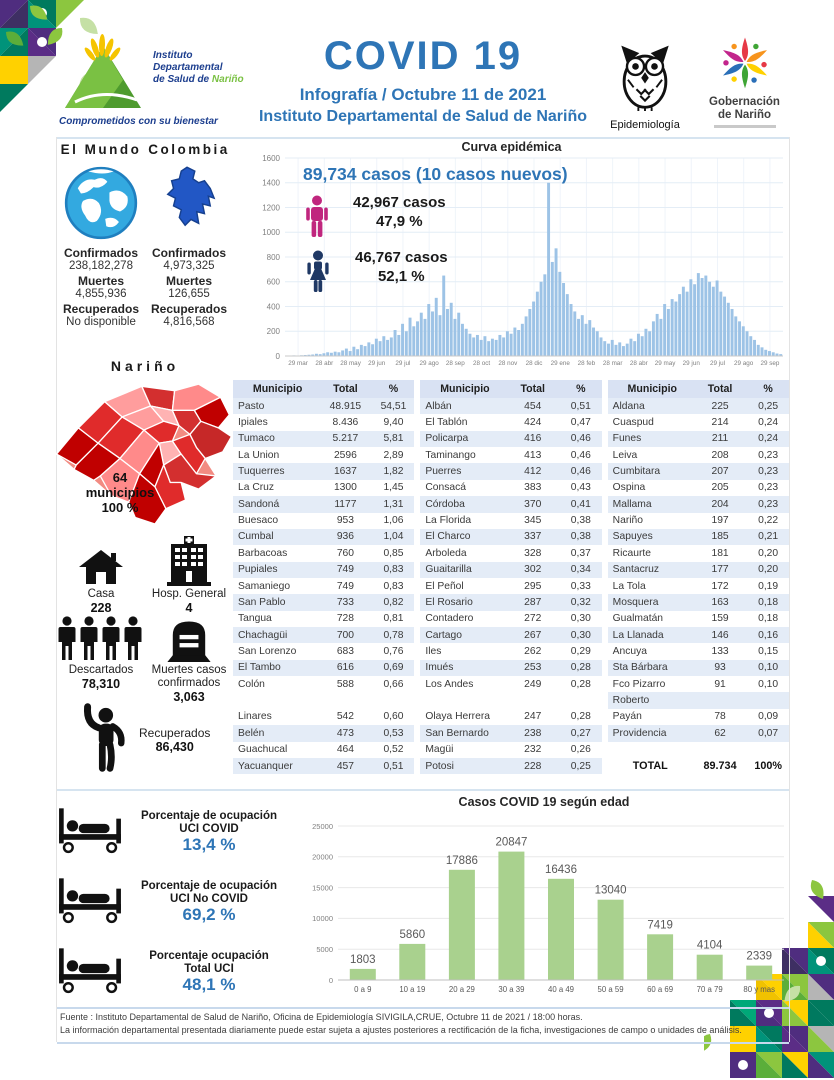 This screenshot has width=834, height=1080. I want to click on instituto-mountain-icon, so click(103, 71).